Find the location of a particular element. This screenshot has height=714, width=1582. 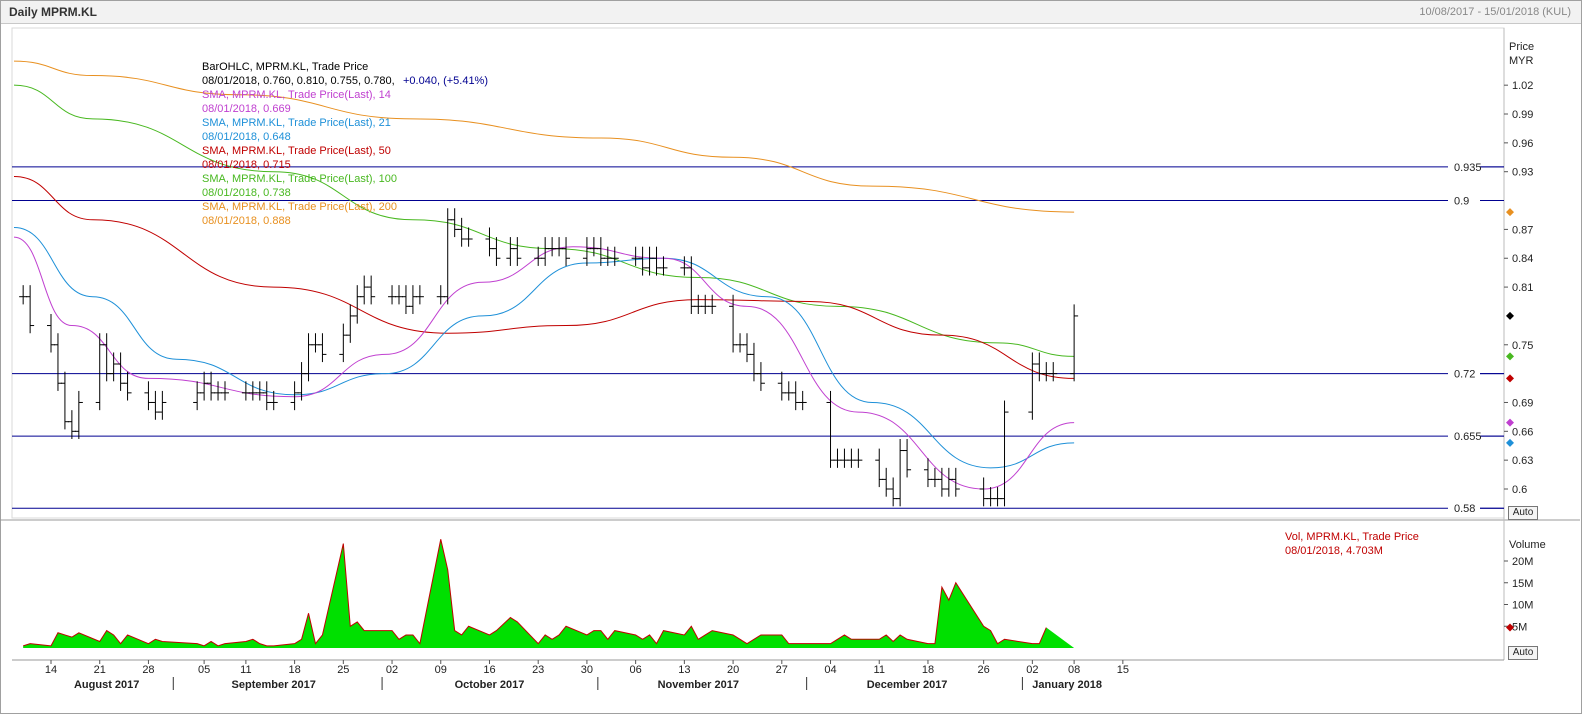

volume-area is located at coordinates (549, 593).